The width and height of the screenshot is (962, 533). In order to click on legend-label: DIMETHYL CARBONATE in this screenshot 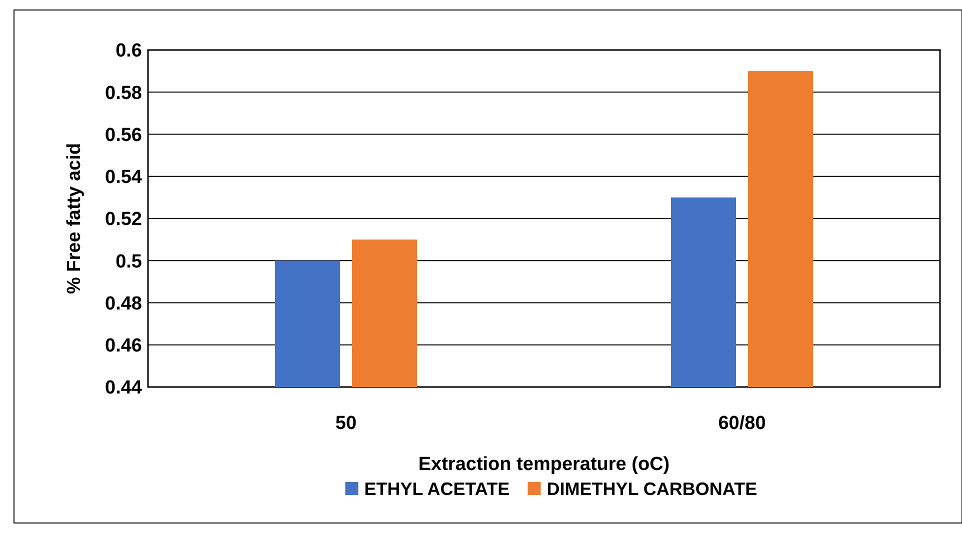, I will do `click(652, 489)`.